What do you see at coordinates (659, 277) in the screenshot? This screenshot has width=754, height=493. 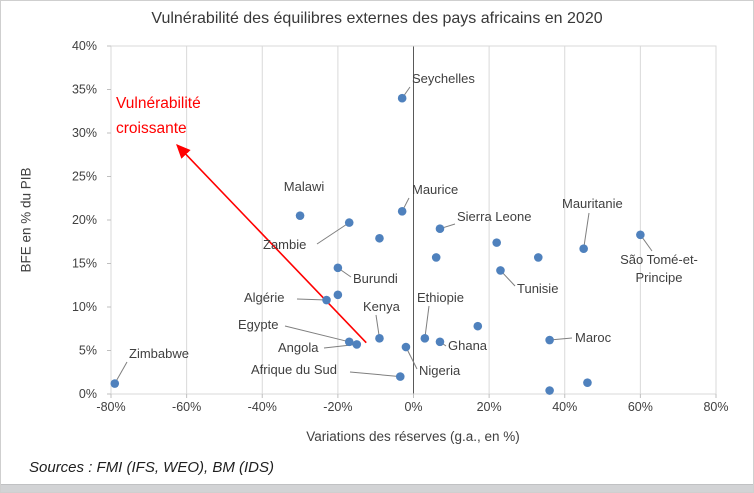 I see `point-label: Principe` at bounding box center [659, 277].